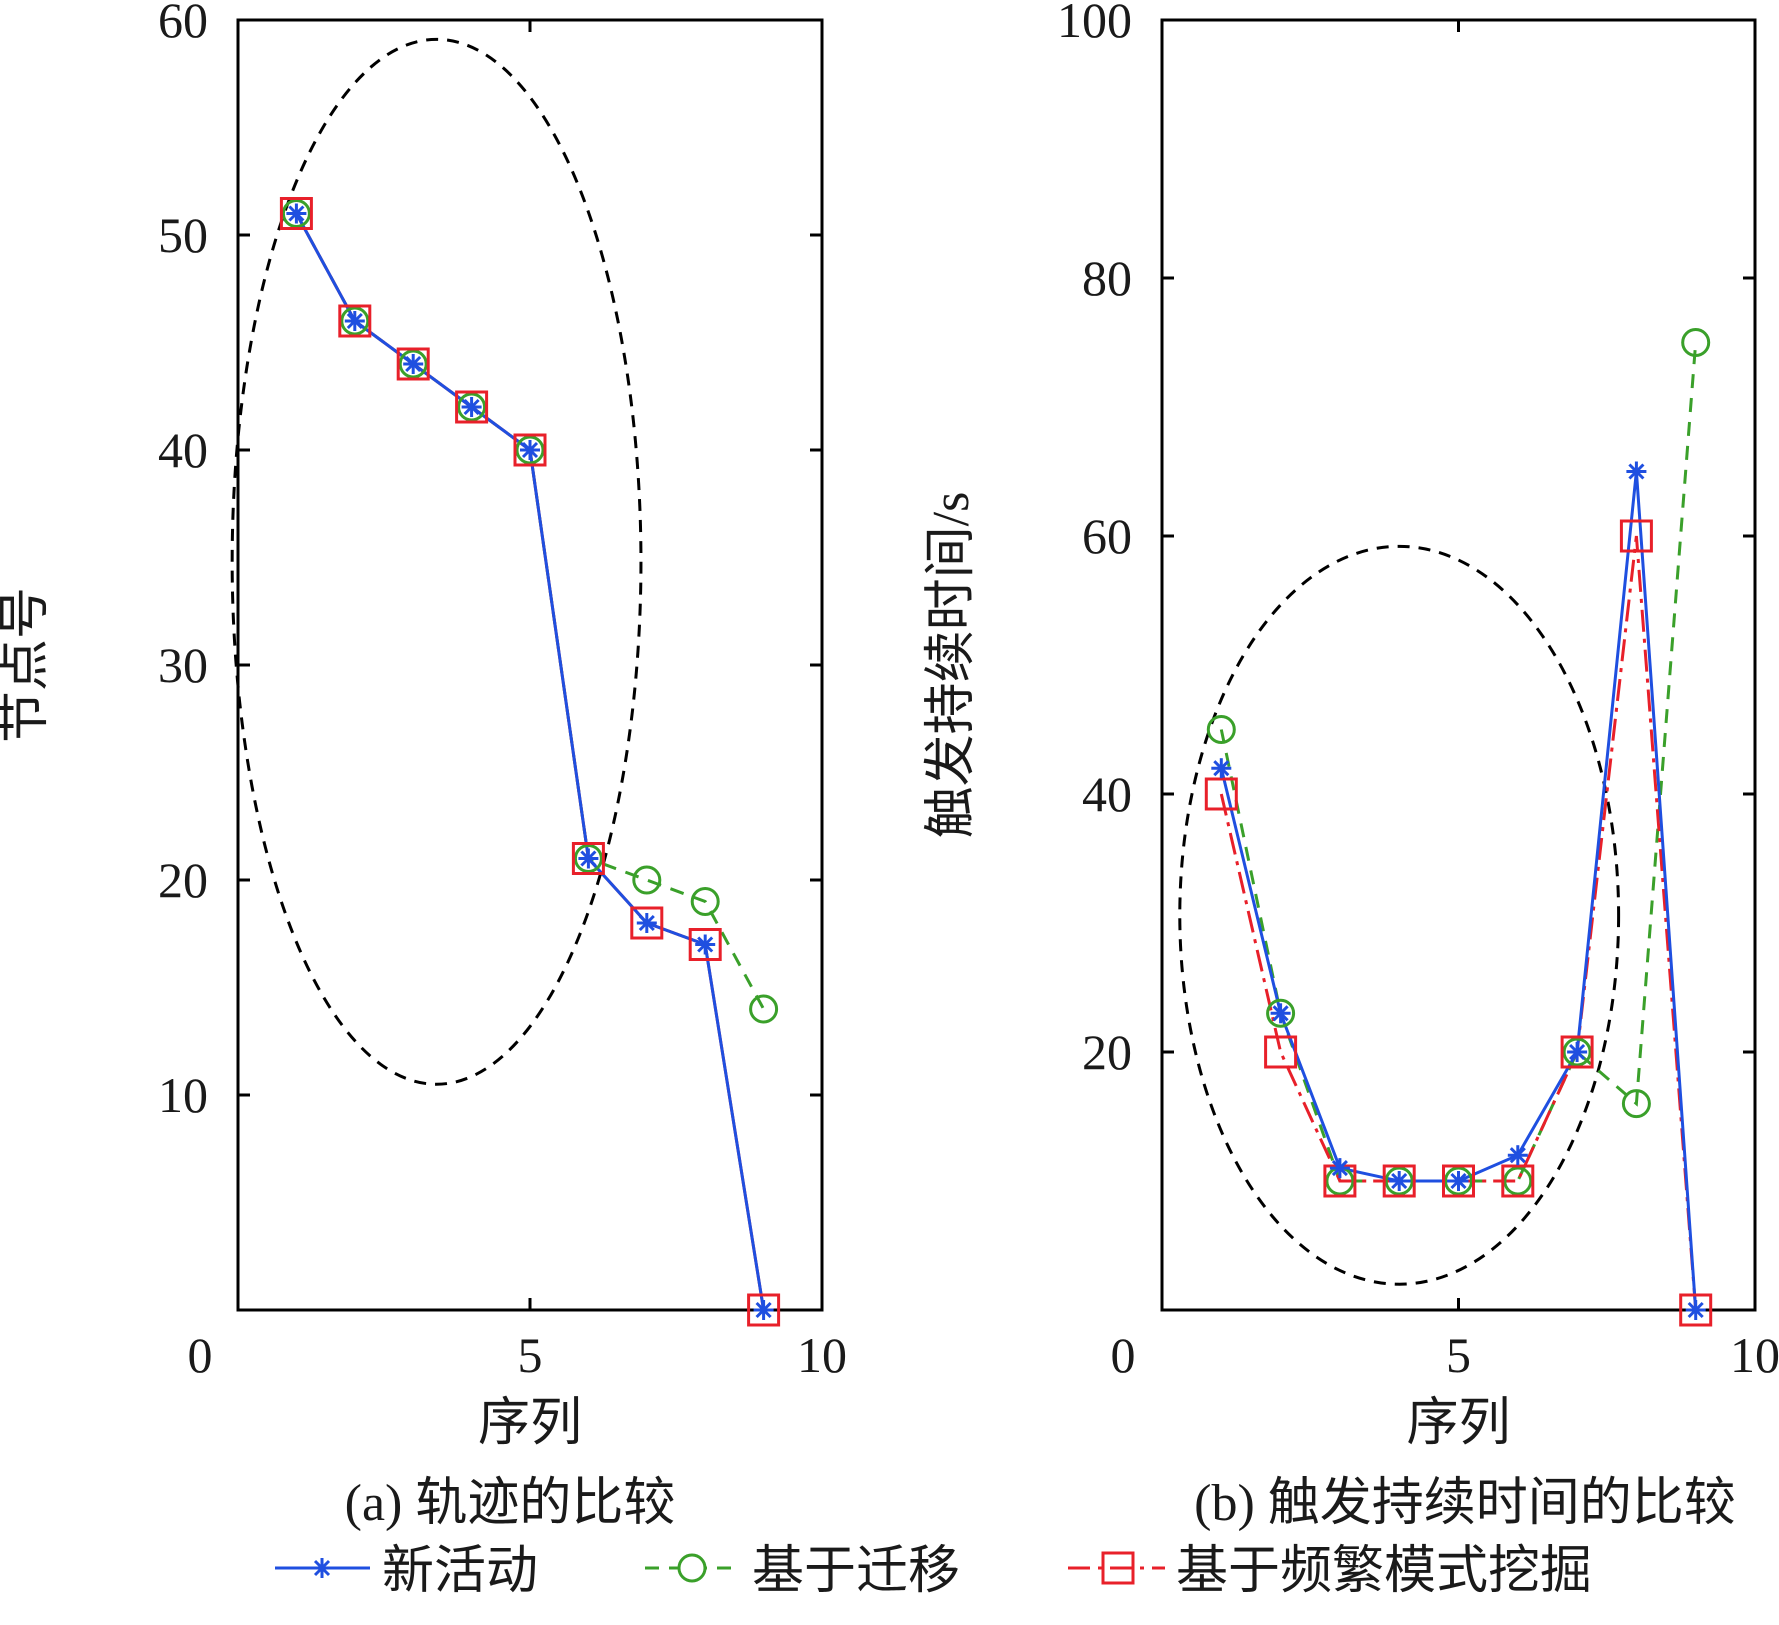 The width and height of the screenshot is (1779, 1625). Describe the element at coordinates (1094, 24) in the screenshot. I see `y-tick-label: 100` at that location.